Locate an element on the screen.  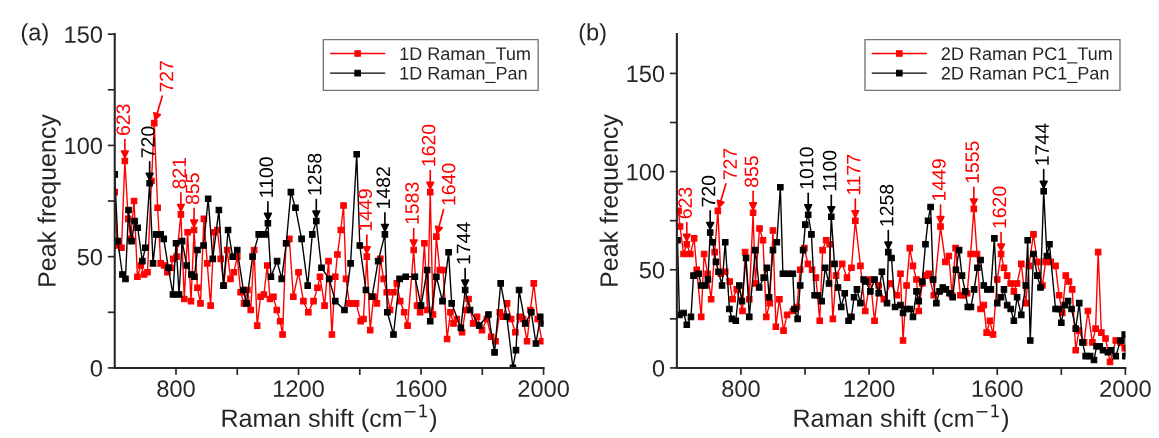
legend-label: 1D Raman_Pan is located at coordinates (463, 75).